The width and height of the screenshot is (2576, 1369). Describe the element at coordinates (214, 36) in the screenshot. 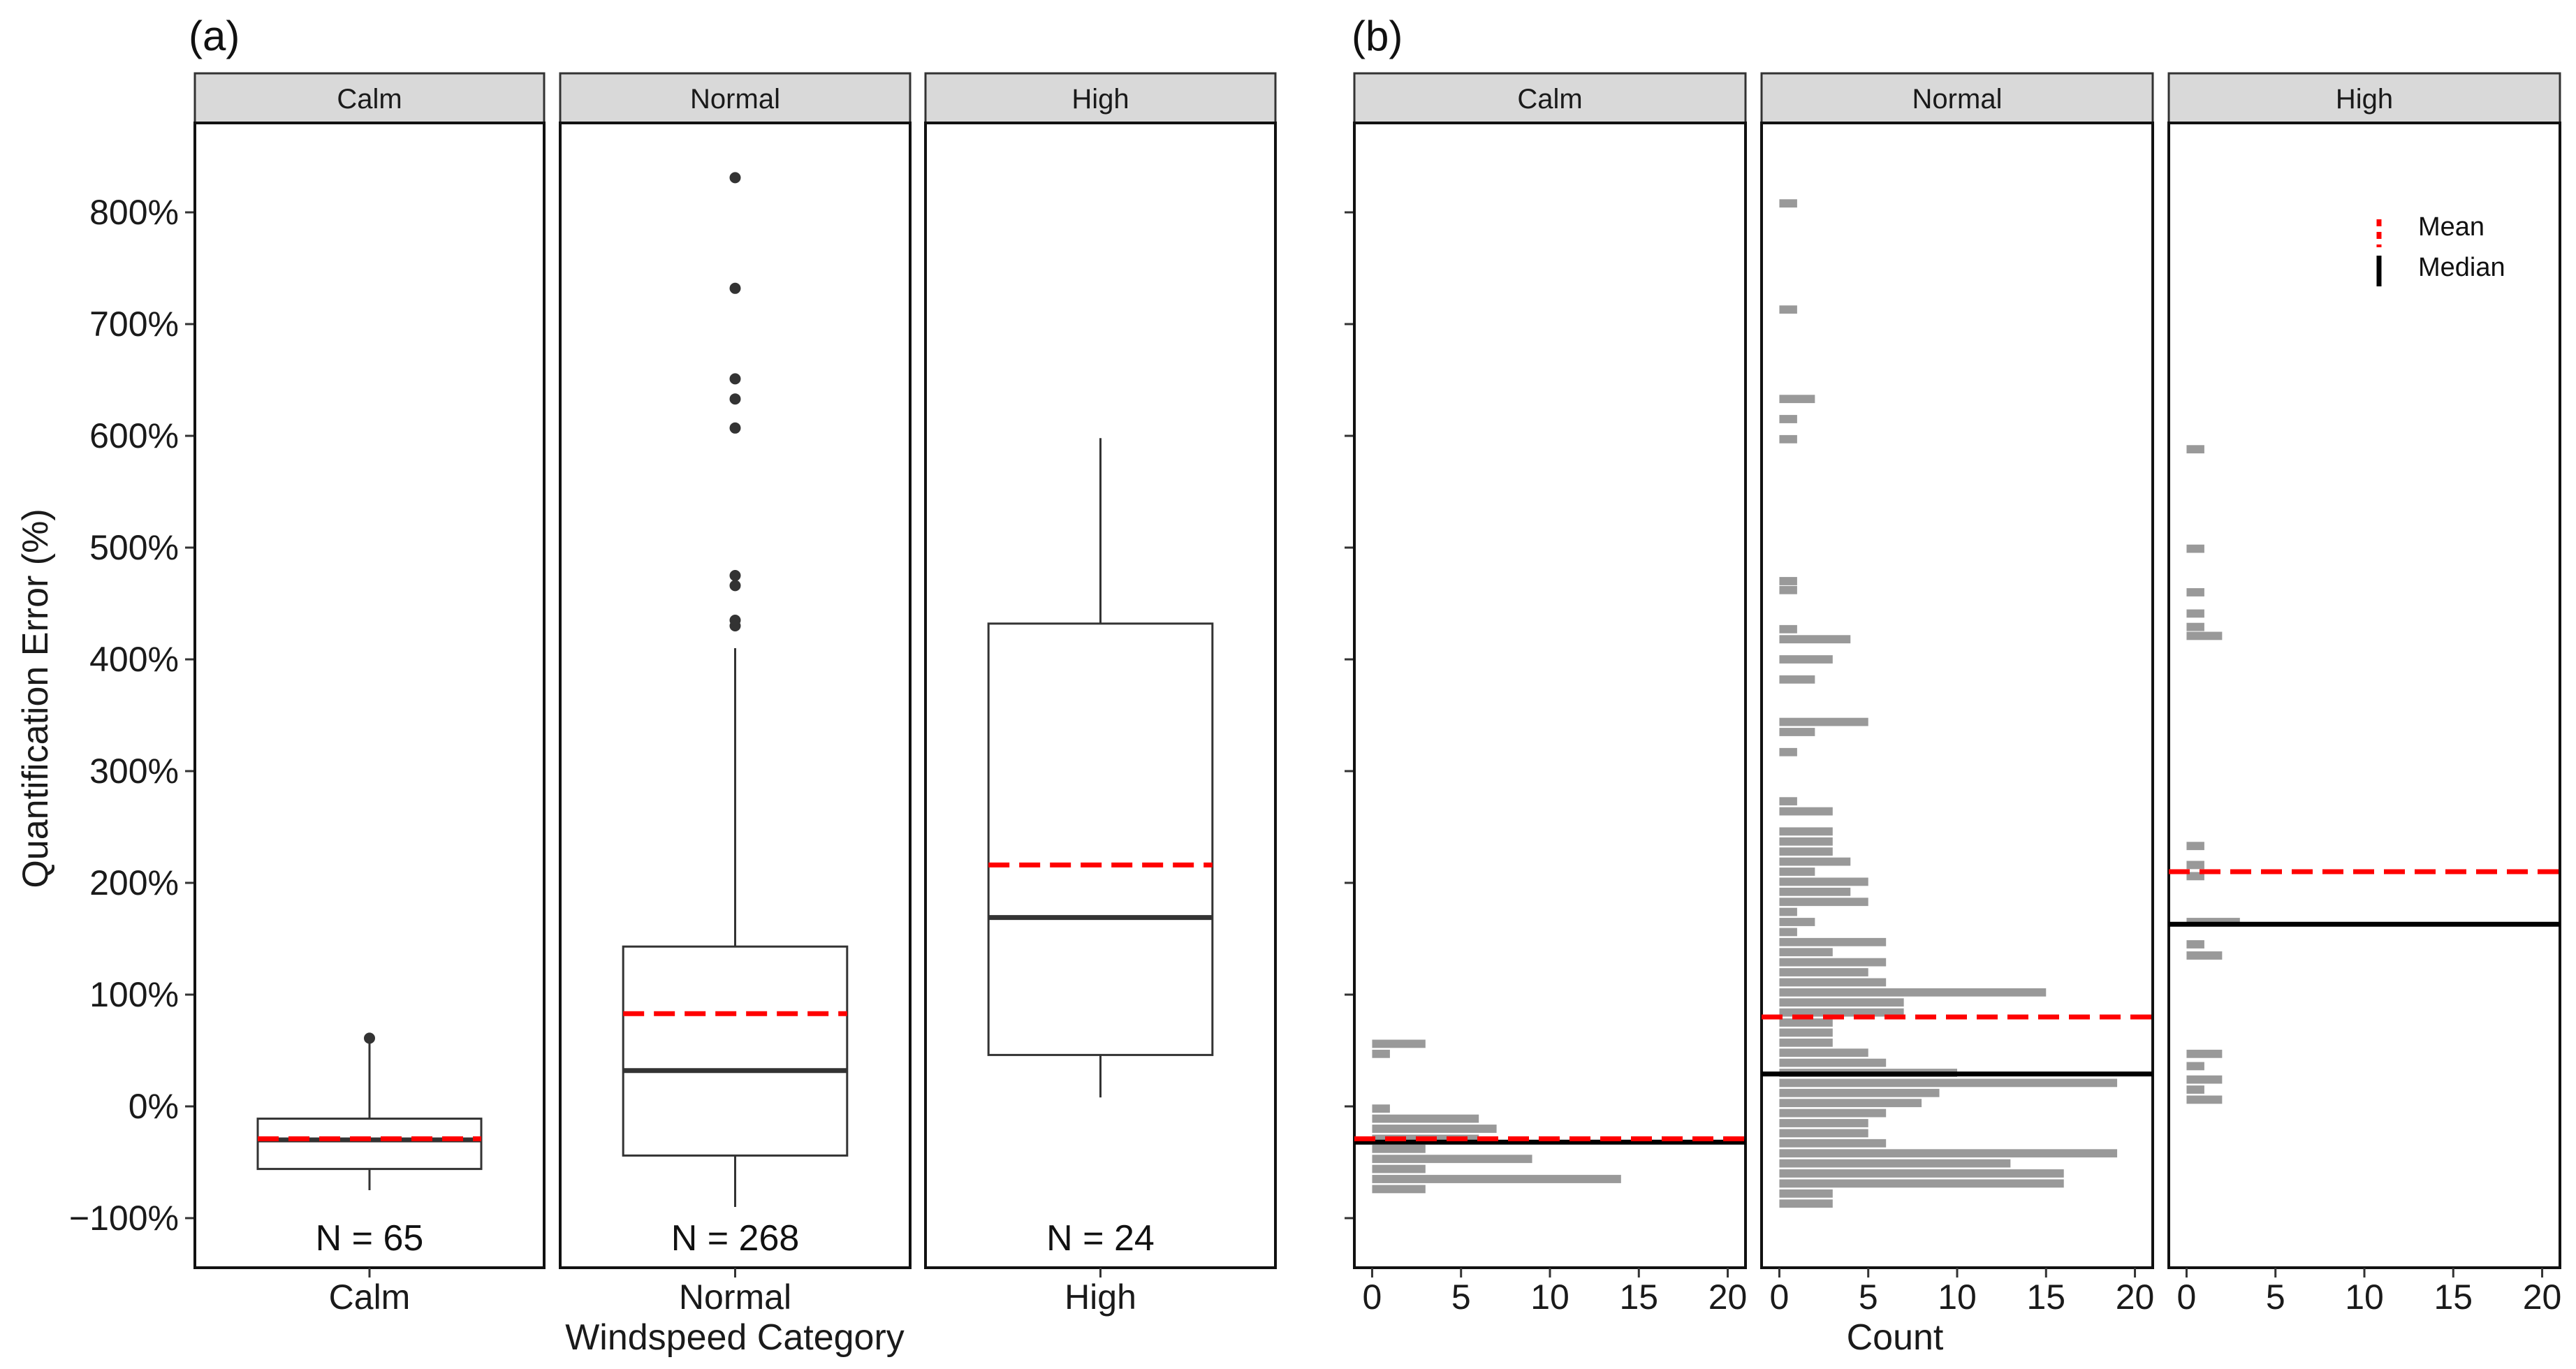

I see `panel-a-label: (a)` at that location.